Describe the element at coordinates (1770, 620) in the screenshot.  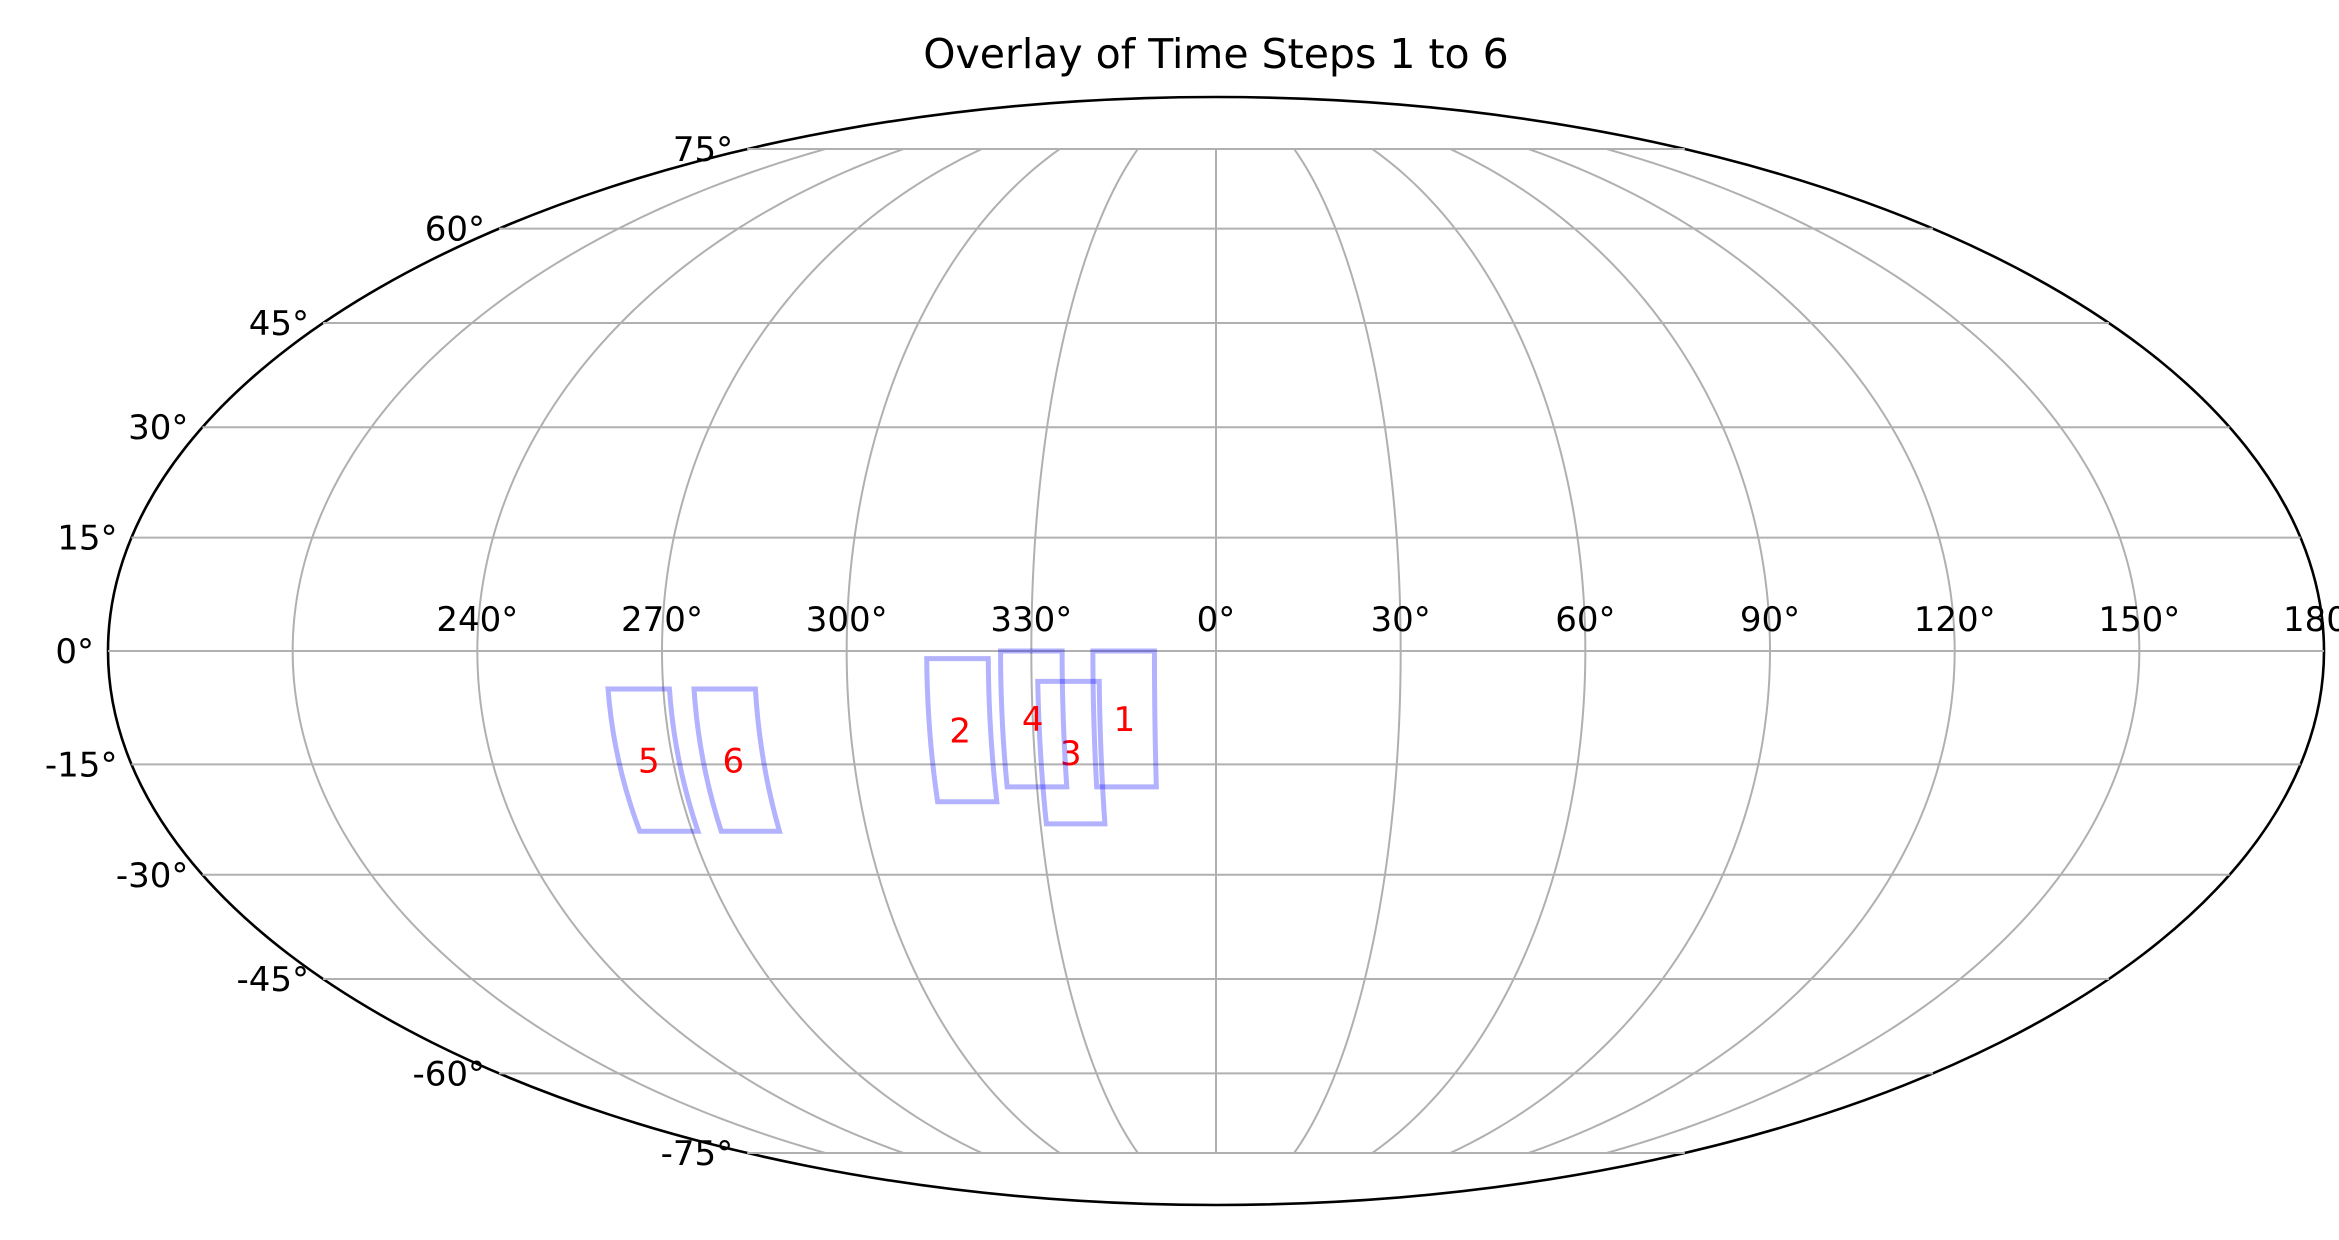
I see `x-tick-label: 90°` at that location.